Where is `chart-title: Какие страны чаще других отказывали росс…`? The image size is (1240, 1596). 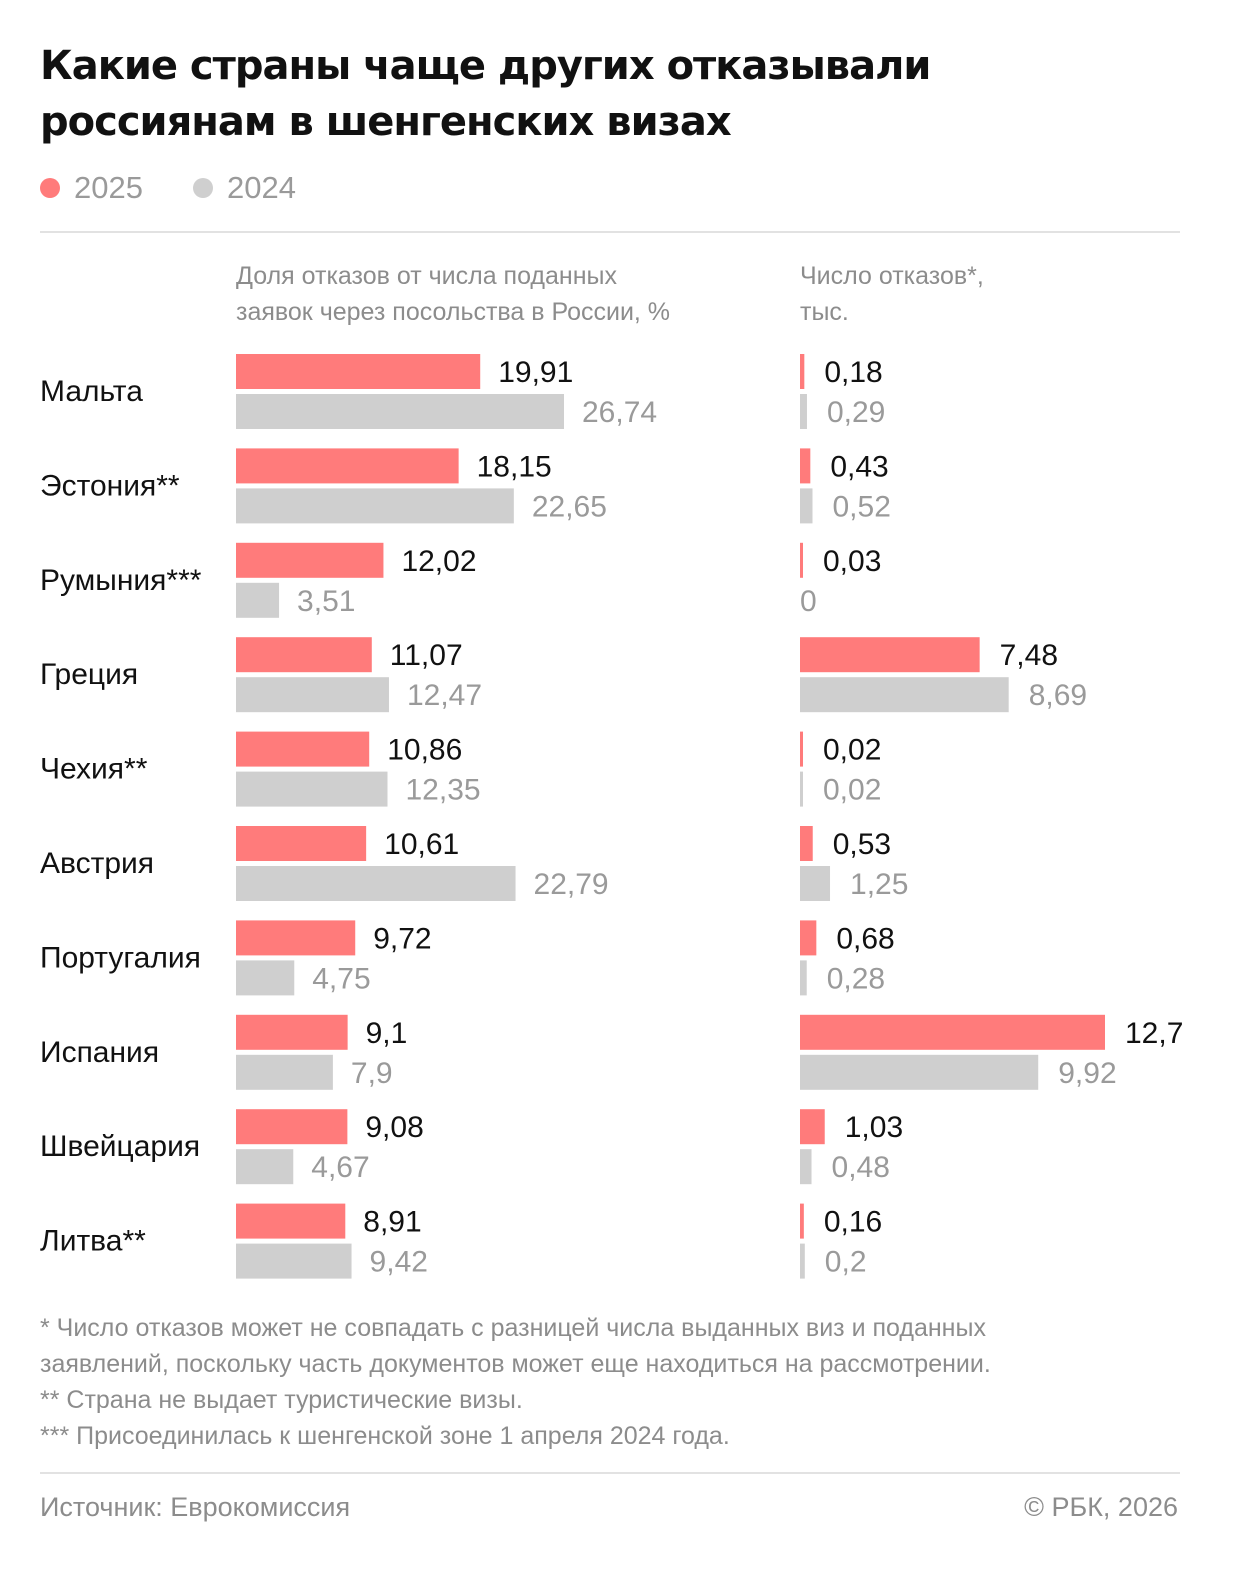 chart-title: Какие страны чаще других отказывали росс… is located at coordinates (620, 94).